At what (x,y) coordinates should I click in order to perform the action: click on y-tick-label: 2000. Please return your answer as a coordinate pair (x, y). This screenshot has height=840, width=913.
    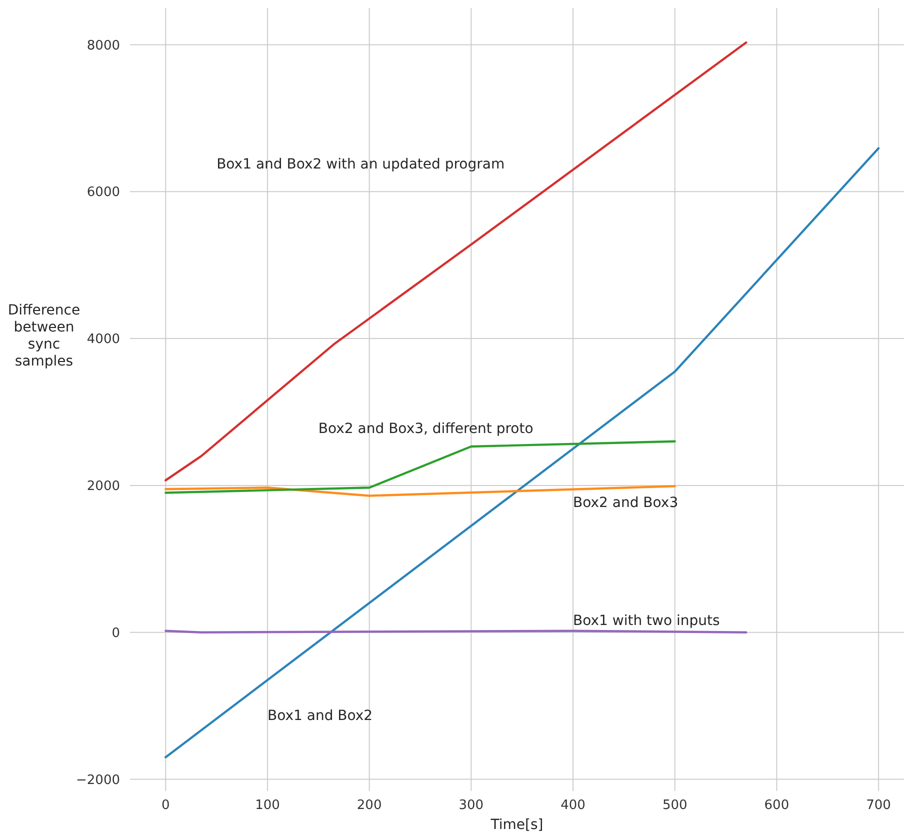
    Looking at the image, I should click on (103, 486).